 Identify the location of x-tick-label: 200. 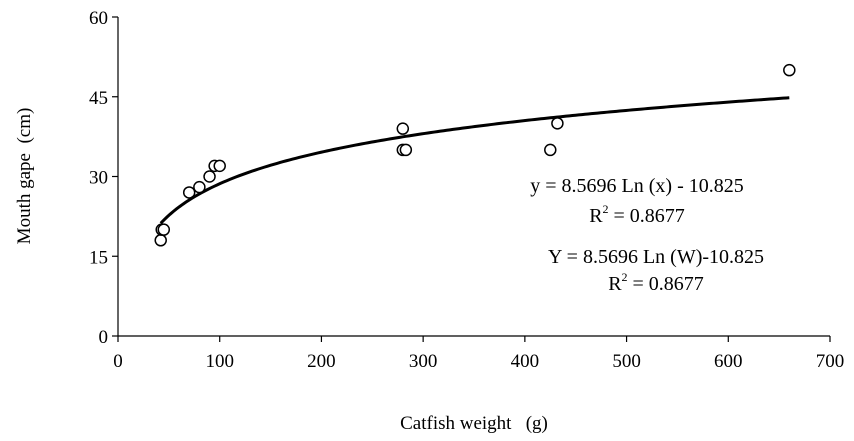
(321, 361).